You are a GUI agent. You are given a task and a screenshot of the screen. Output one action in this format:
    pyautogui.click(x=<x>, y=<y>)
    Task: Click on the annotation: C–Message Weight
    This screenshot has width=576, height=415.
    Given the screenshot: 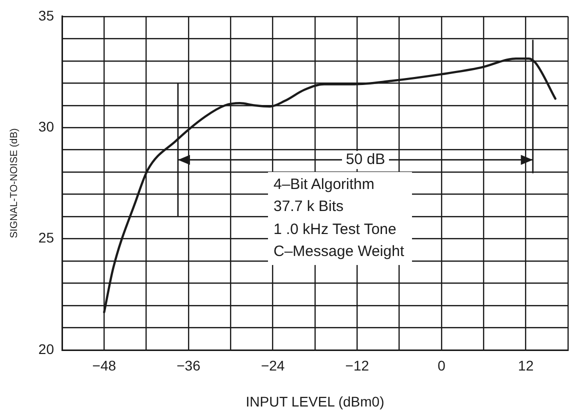 What is the action you would take?
    pyautogui.click(x=339, y=252)
    